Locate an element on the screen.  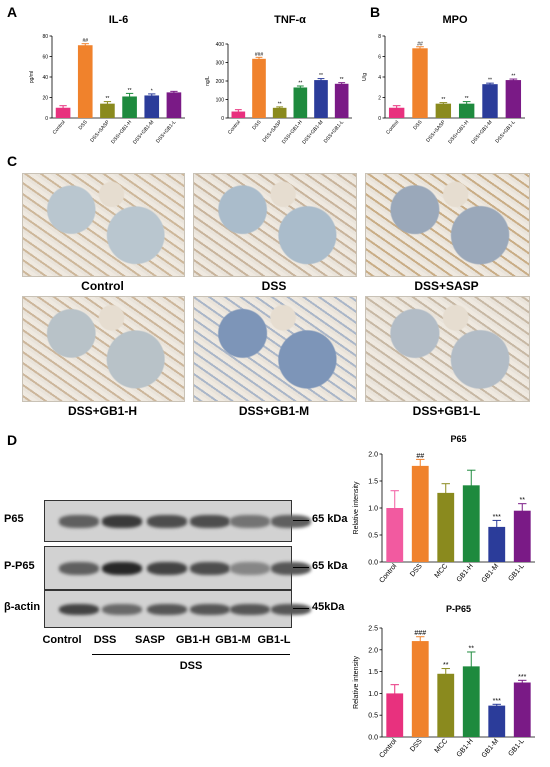
lane-label: DSS is located at coordinates (105, 640).